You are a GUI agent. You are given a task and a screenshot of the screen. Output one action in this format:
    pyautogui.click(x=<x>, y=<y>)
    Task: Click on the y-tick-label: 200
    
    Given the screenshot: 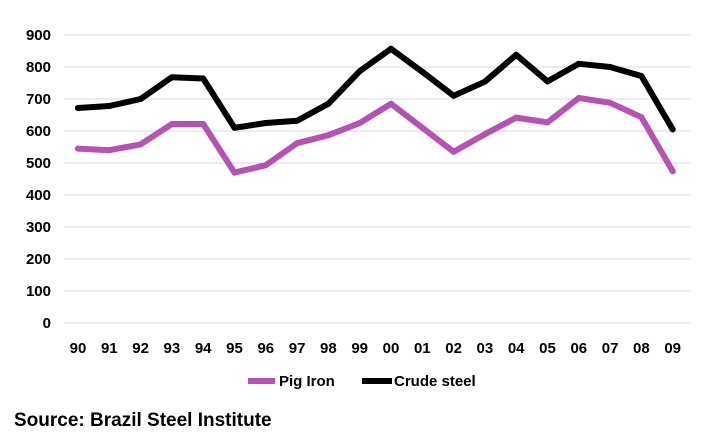 What is the action you would take?
    pyautogui.click(x=38, y=259)
    